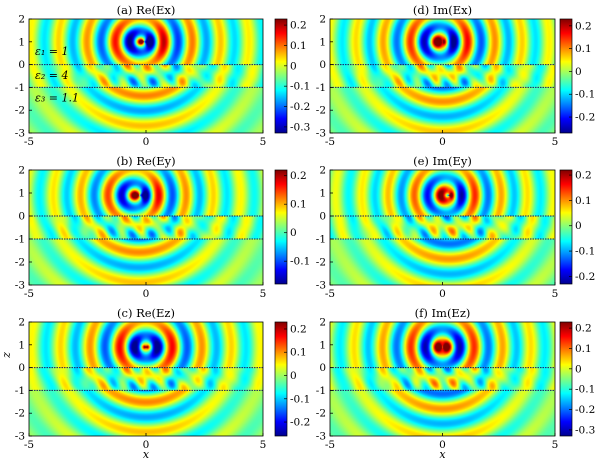 Image resolution: width=595 pixels, height=466 pixels. I want to click on panel-title: (c) Re(Ez), so click(146, 313).